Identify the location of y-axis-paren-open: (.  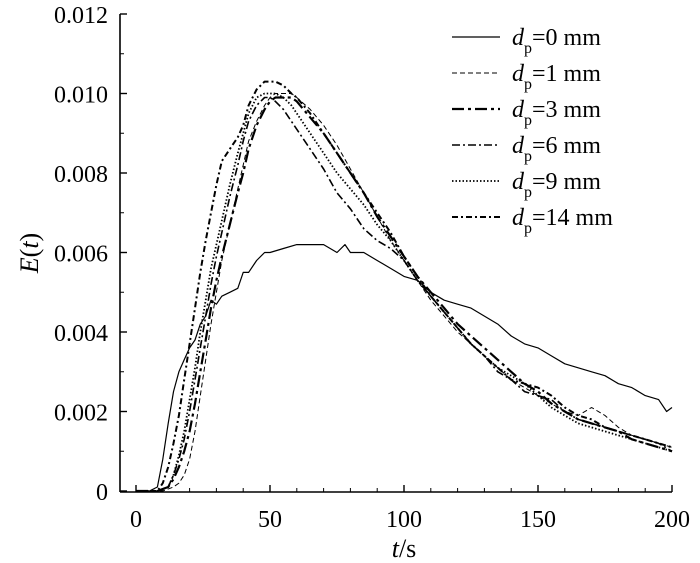
(29, 253).